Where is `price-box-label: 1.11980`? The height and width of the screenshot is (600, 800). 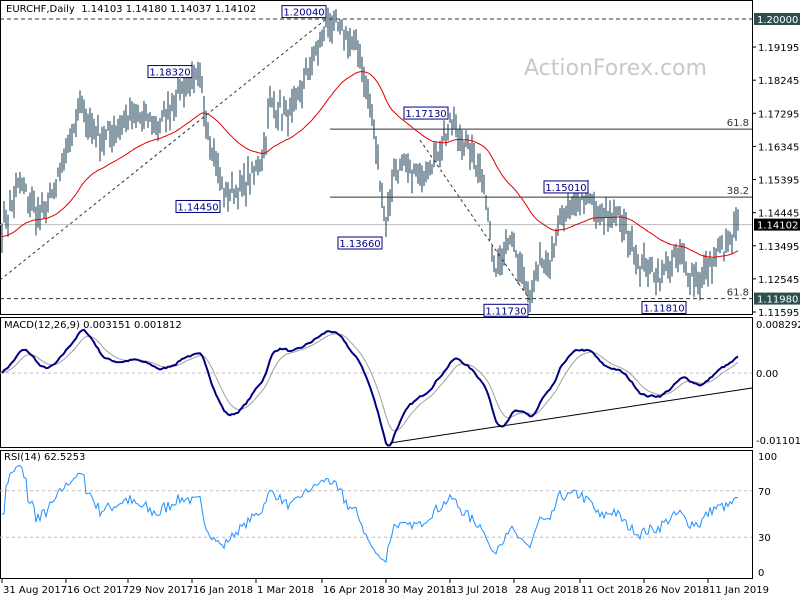 price-box-label: 1.11980 is located at coordinates (777, 300).